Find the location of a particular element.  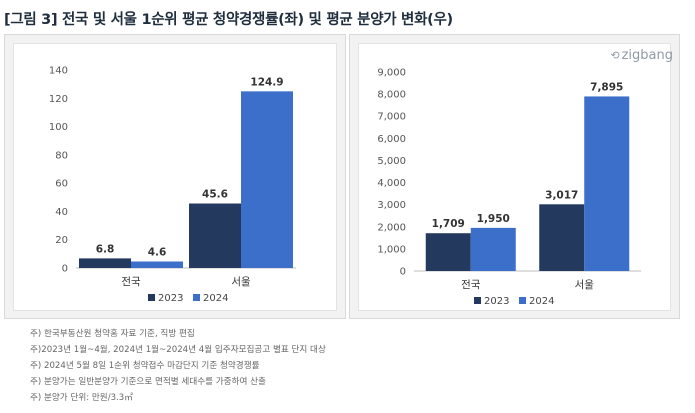

y-tick-label: 6,000 is located at coordinates (391, 139).